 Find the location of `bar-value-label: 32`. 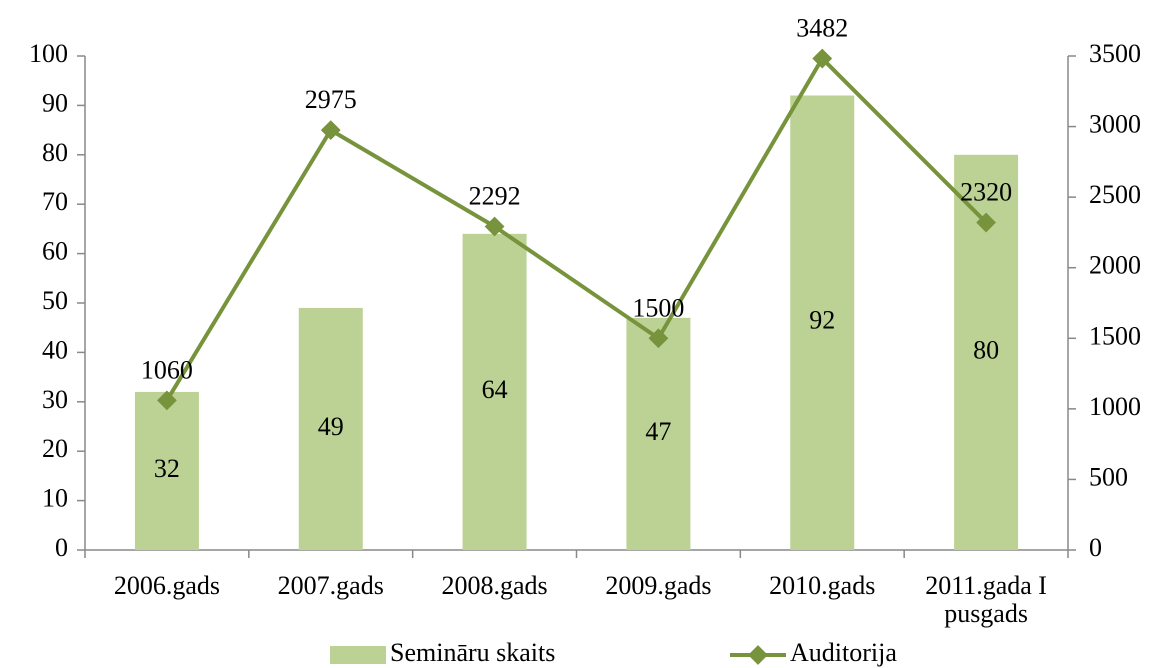

bar-value-label: 32 is located at coordinates (167, 468).